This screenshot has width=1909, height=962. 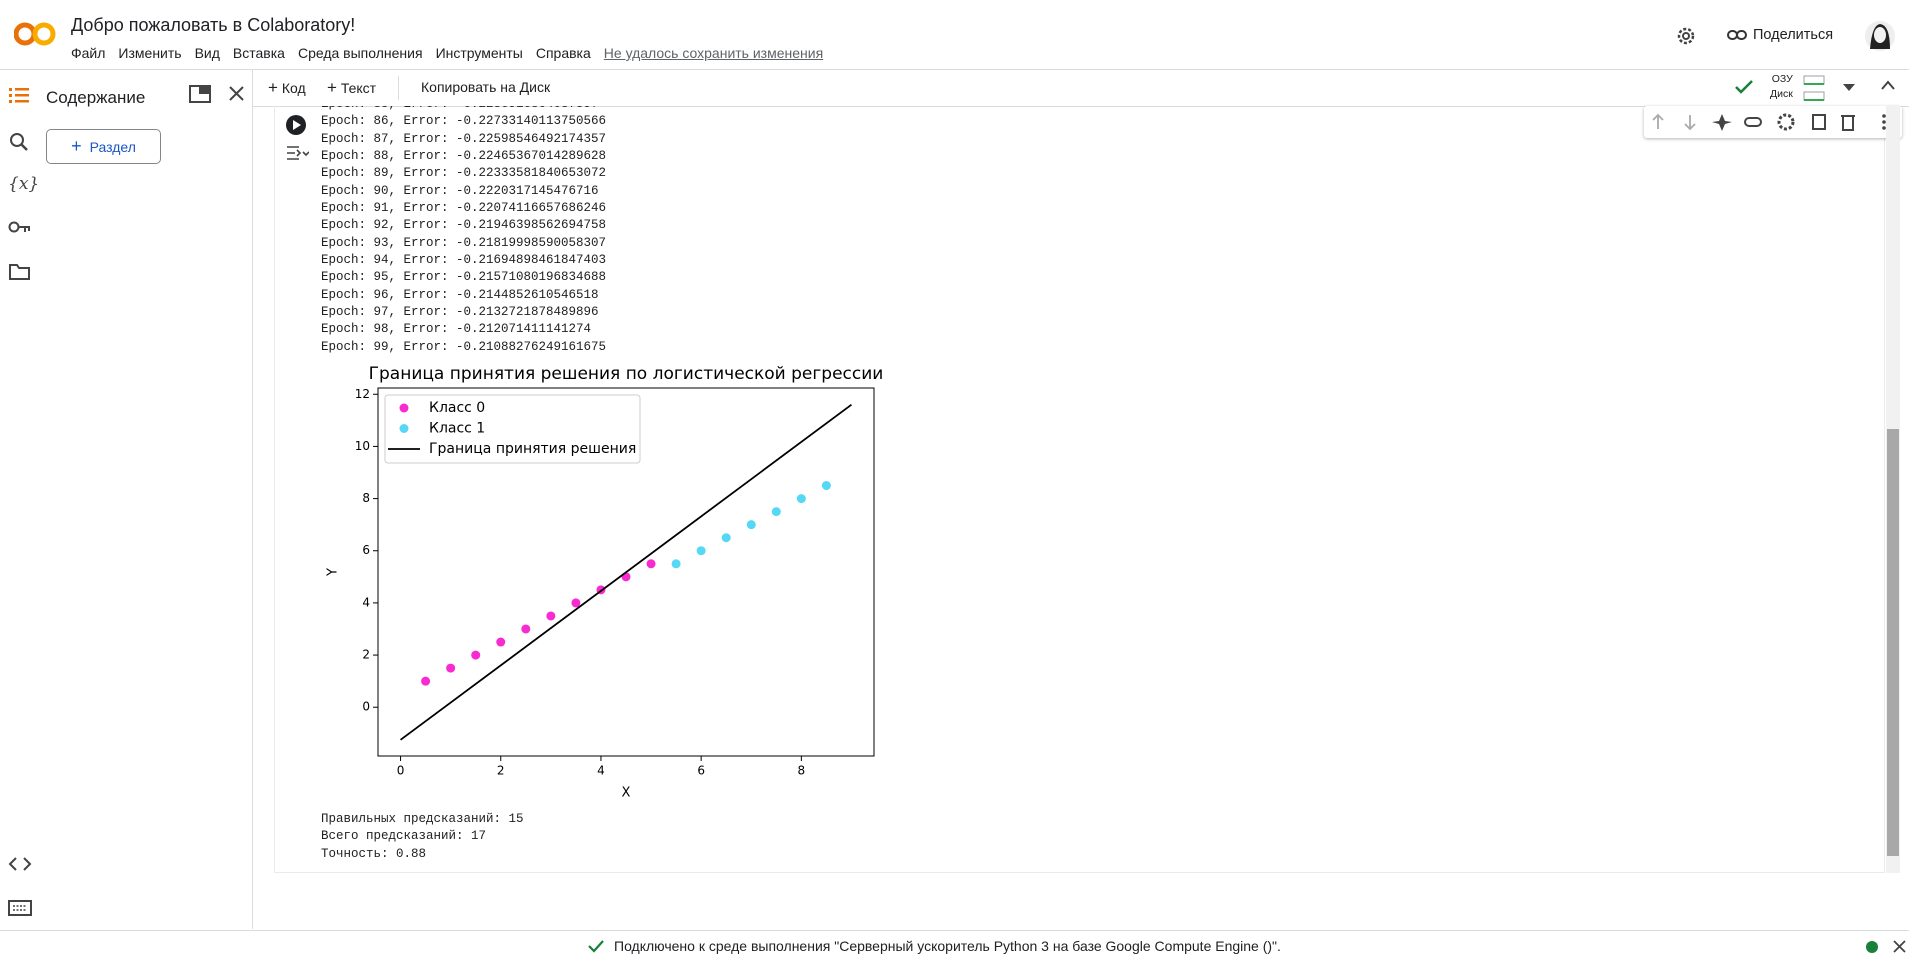 What do you see at coordinates (457, 429) in the screenshot?
I see `legend-label: Класс 1` at bounding box center [457, 429].